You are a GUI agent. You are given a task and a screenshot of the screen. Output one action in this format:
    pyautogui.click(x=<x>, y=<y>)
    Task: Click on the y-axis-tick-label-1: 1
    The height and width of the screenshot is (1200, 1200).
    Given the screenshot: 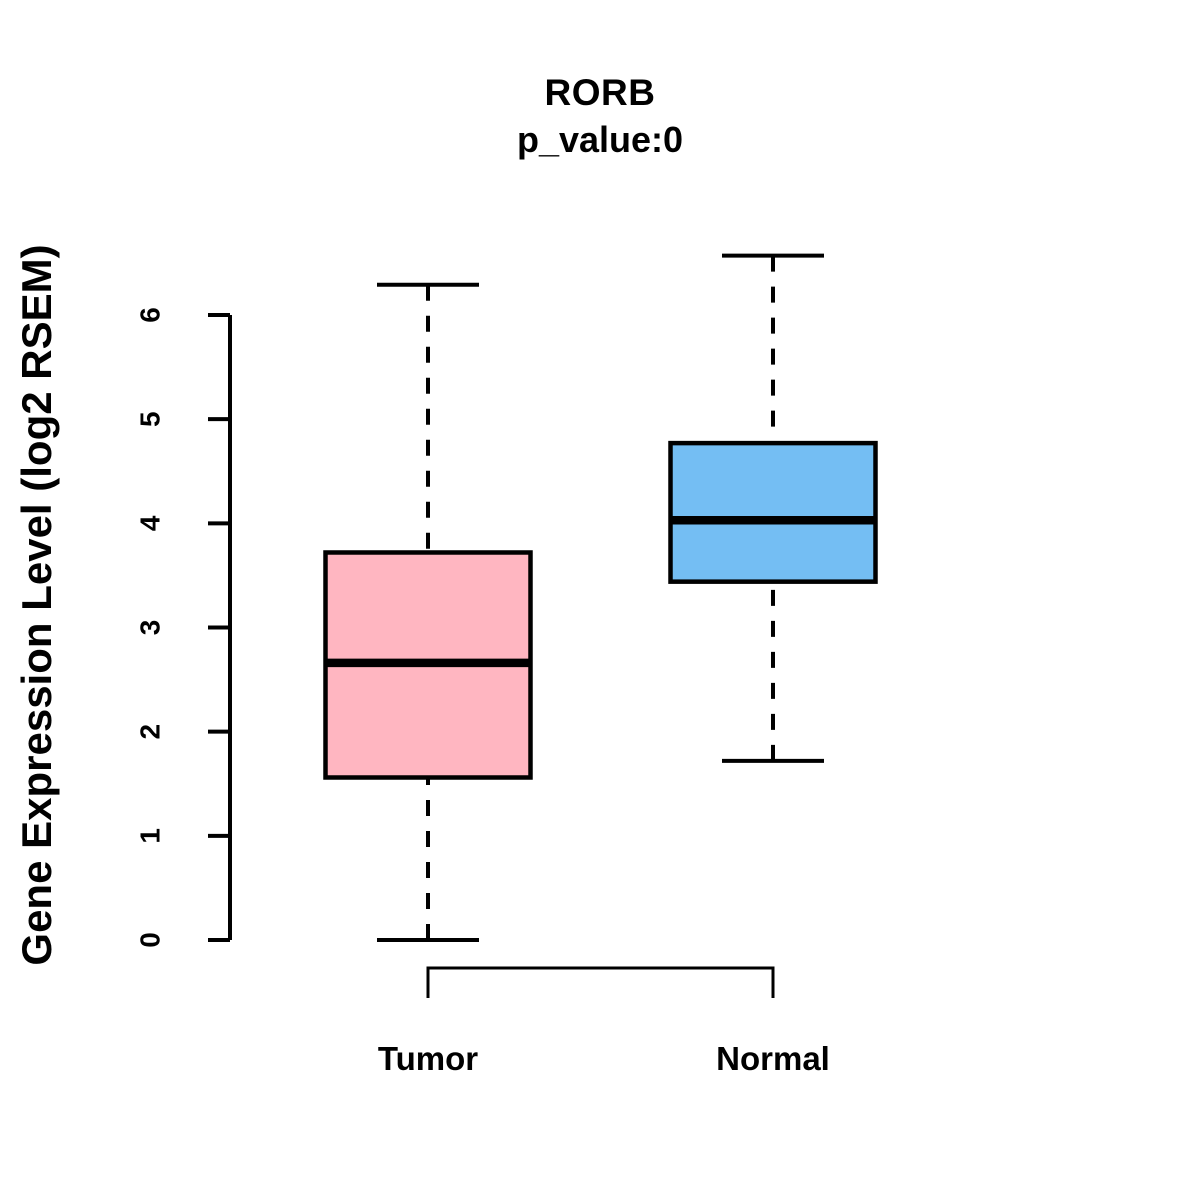 What is the action you would take?
    pyautogui.click(x=150, y=836)
    